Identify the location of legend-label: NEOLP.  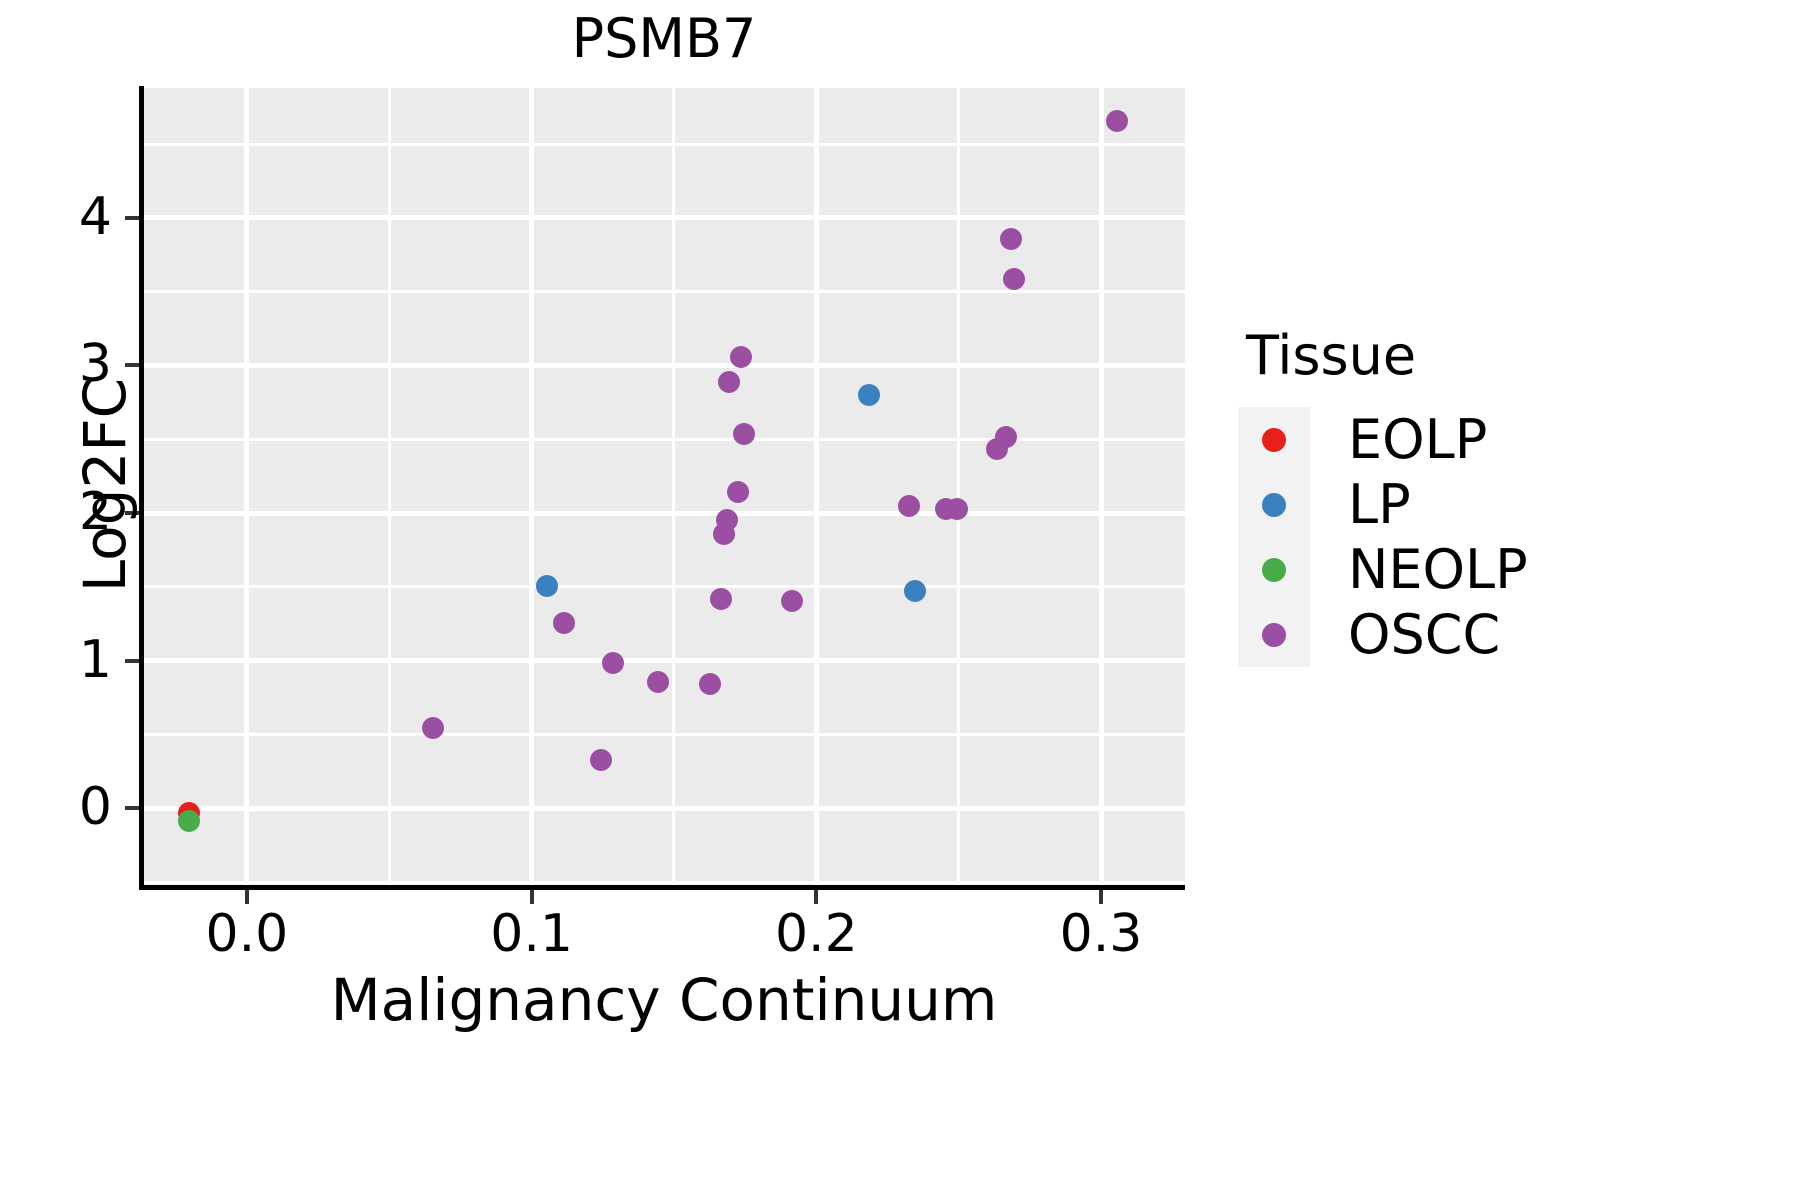
(1438, 569).